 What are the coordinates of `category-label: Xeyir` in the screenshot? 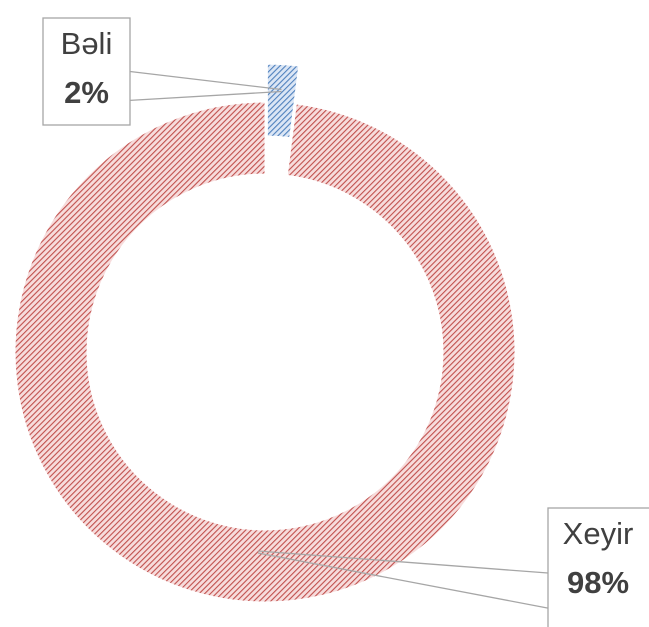 It's located at (598, 533).